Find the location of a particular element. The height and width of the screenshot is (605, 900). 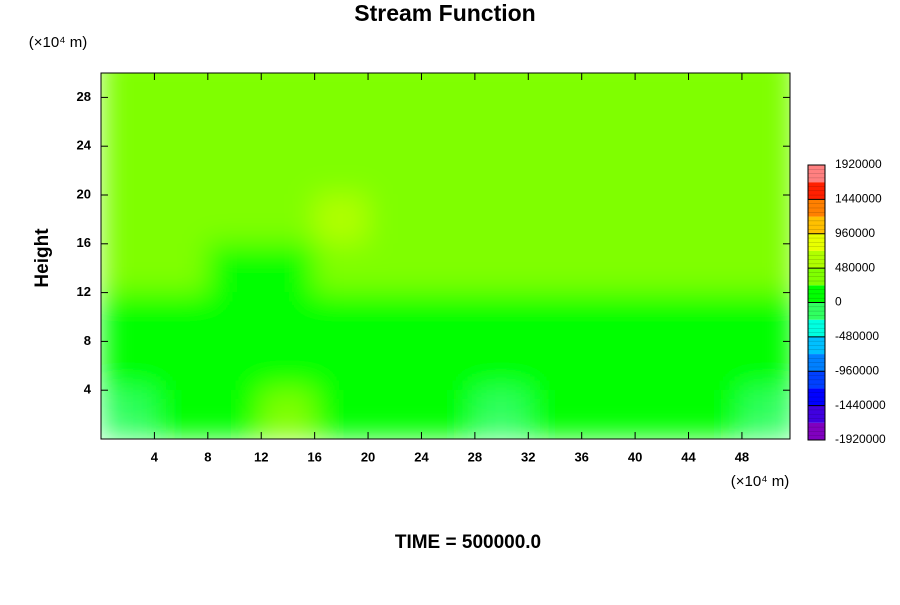

x-tick-label: 44 is located at coordinates (688, 456).